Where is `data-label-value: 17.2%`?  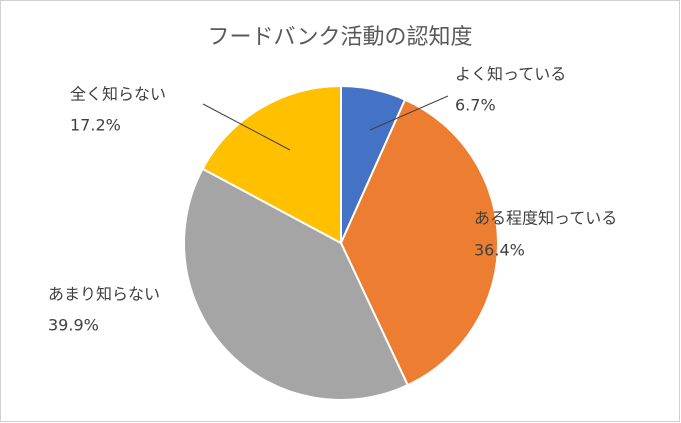
data-label-value: 17.2% is located at coordinates (95, 125).